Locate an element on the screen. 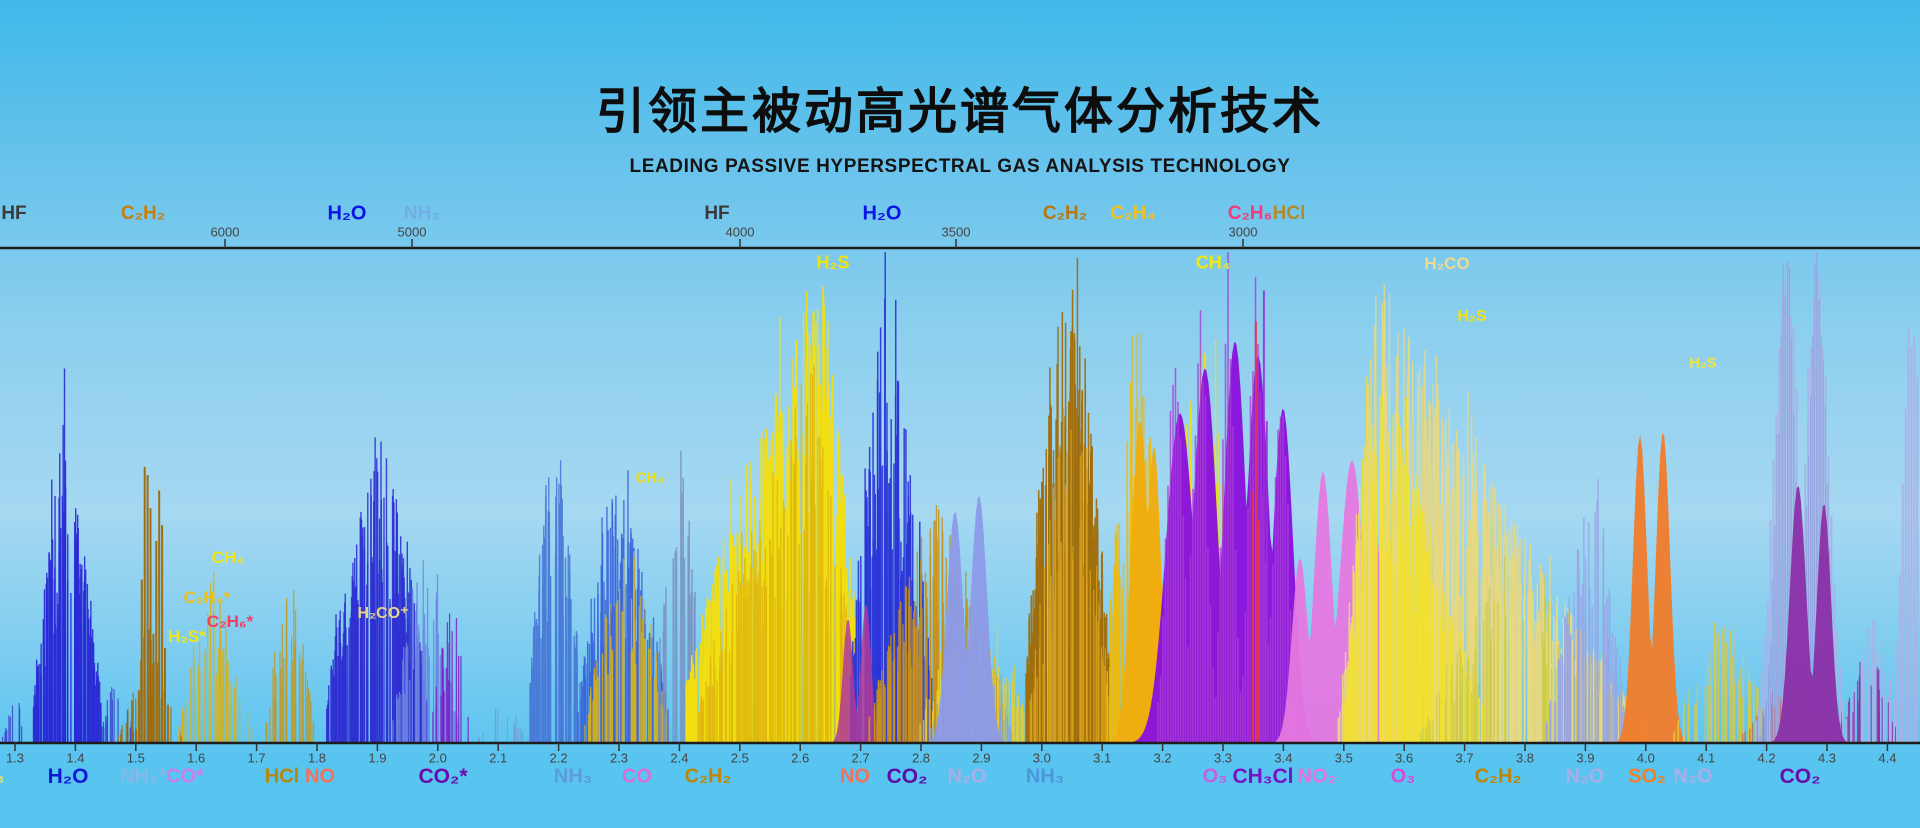 The width and height of the screenshot is (1920, 828). page-title: 引领主被动高光谱气体分析技术 is located at coordinates (959, 112).